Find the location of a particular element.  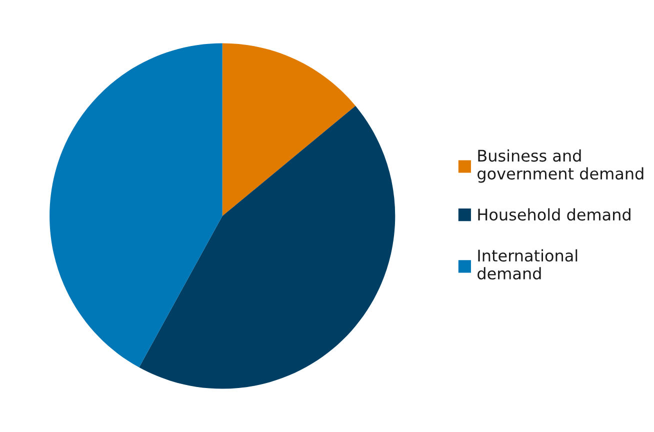

pie-slice is located at coordinates (289, 129).